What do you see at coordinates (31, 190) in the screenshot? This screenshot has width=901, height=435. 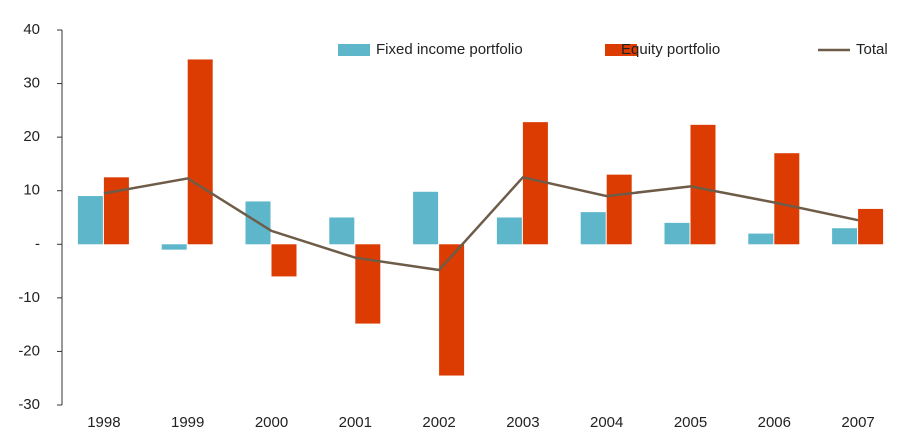 I see `y-tick-label: 10` at bounding box center [31, 190].